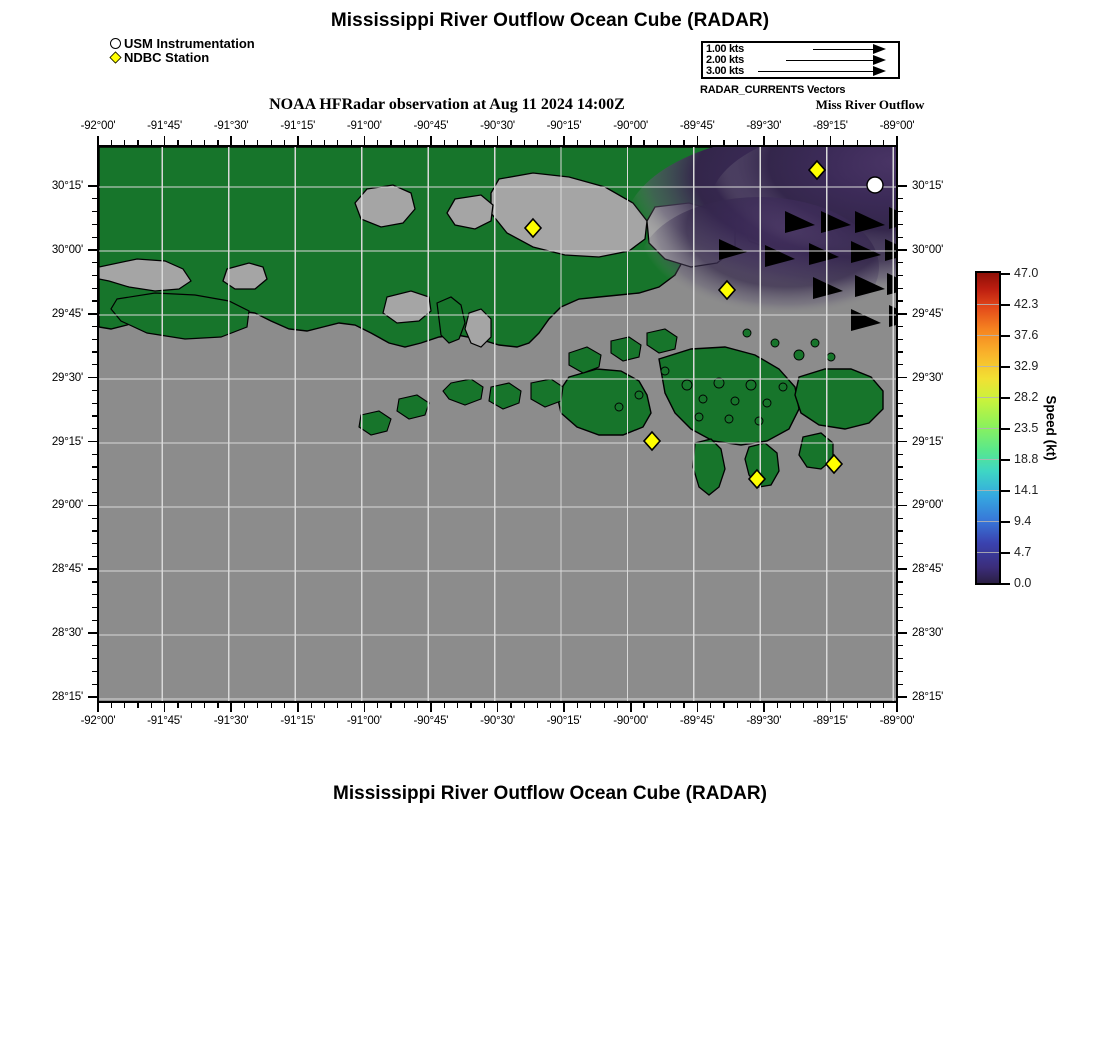 The height and width of the screenshot is (1050, 1100). What do you see at coordinates (760, 242) in the screenshot?
I see `speed-field` at bounding box center [760, 242].